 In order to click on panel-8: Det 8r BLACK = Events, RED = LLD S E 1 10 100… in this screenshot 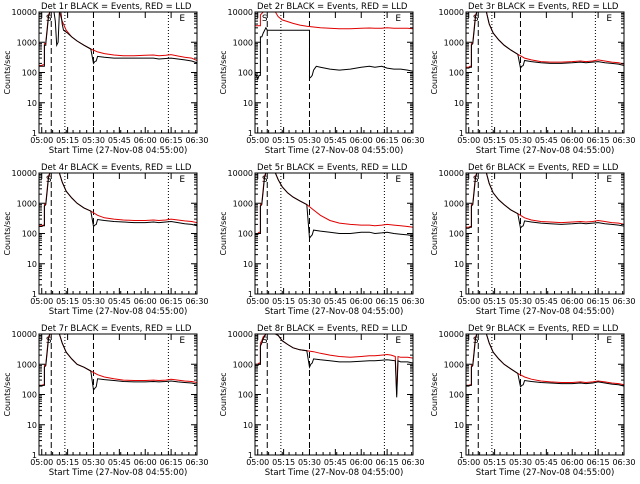, I will do `click(322, 401)`.